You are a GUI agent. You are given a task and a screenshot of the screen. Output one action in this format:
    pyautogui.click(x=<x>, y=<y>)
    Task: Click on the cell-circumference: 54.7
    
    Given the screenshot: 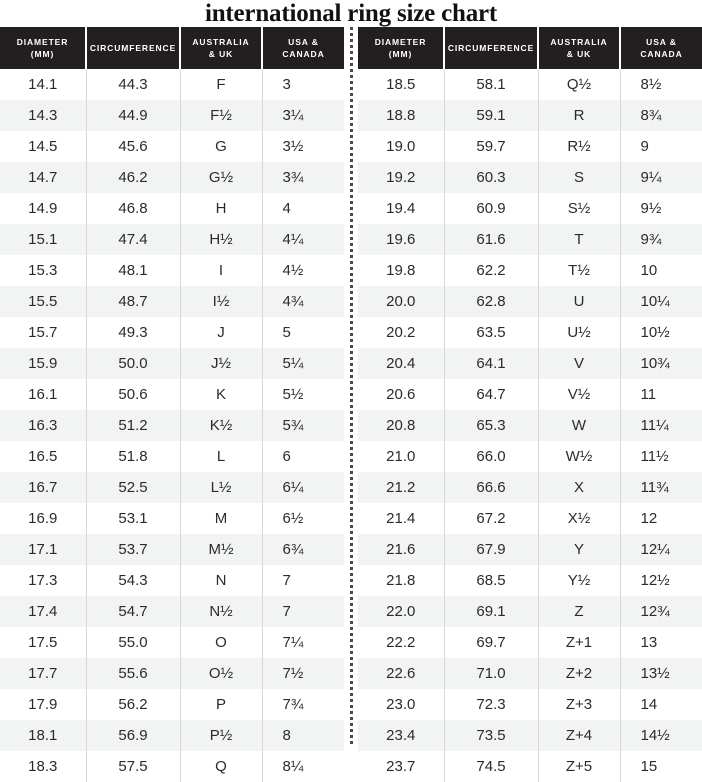 What is the action you would take?
    pyautogui.click(x=133, y=611)
    